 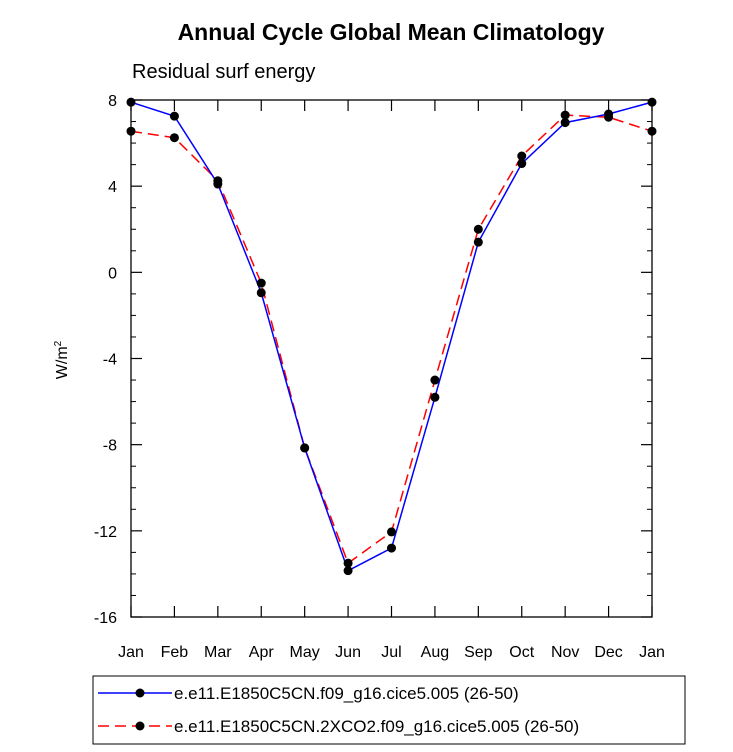 What do you see at coordinates (391, 32) in the screenshot?
I see `chart-title: Annual Cycle Global Mean Climatology` at bounding box center [391, 32].